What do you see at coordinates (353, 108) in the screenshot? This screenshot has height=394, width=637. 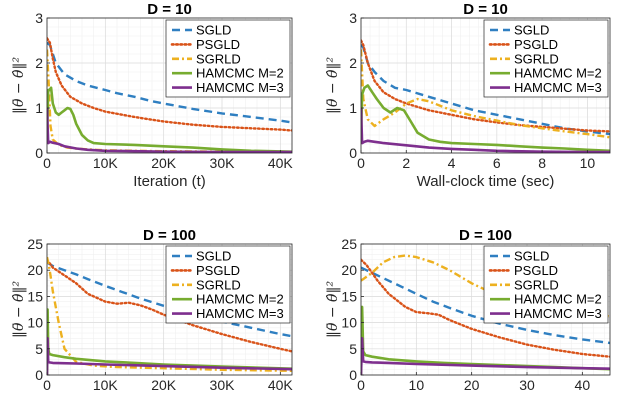 I see `y-tick-label: 1` at bounding box center [353, 108].